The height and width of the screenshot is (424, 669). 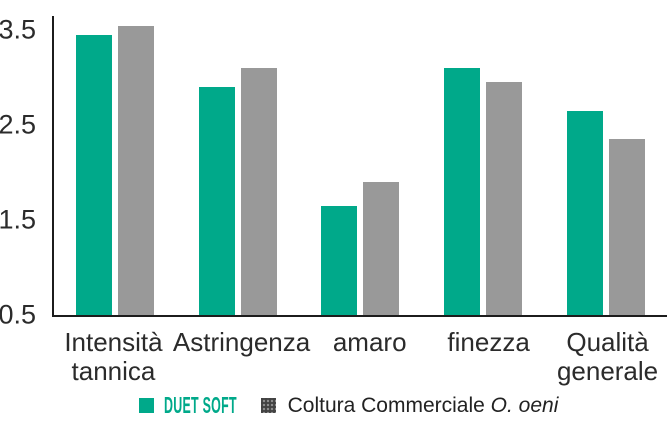 I want to click on legend-item-coltura-commerciale: Coltura Commerciale O. oeni, so click(x=409, y=405).